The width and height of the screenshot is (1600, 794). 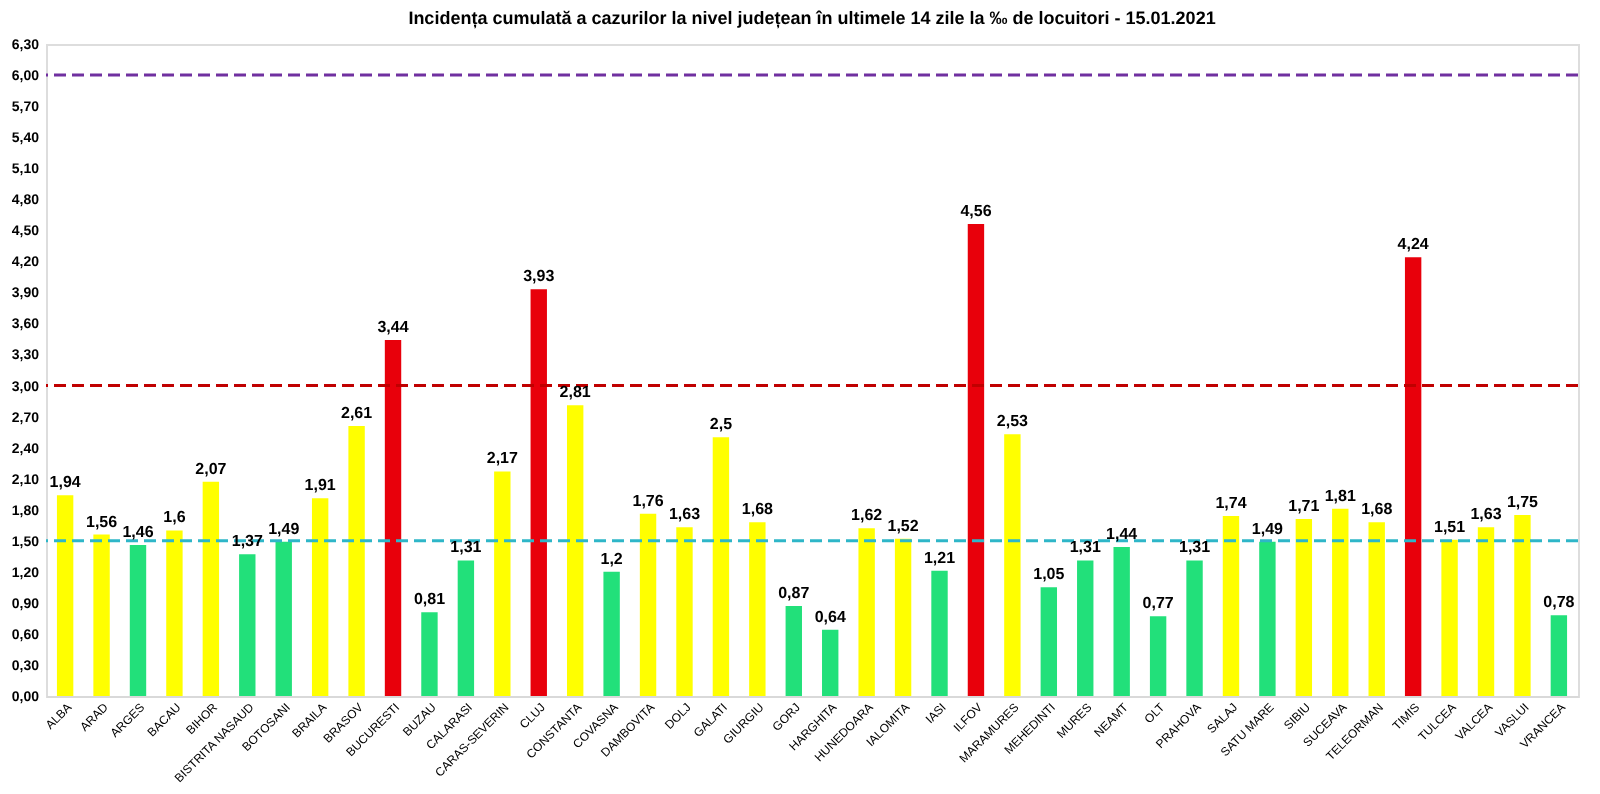 I want to click on data-label: 4,24, so click(x=1413, y=244).